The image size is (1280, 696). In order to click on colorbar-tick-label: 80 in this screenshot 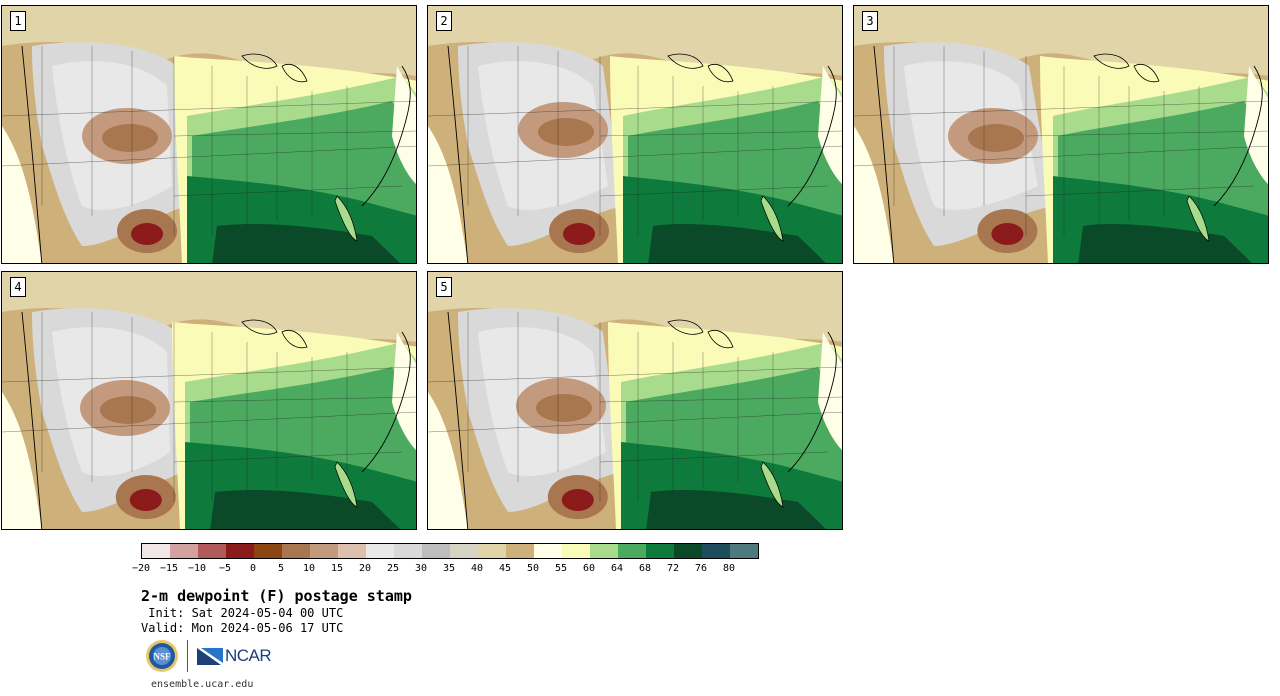, I will do `click(729, 568)`.